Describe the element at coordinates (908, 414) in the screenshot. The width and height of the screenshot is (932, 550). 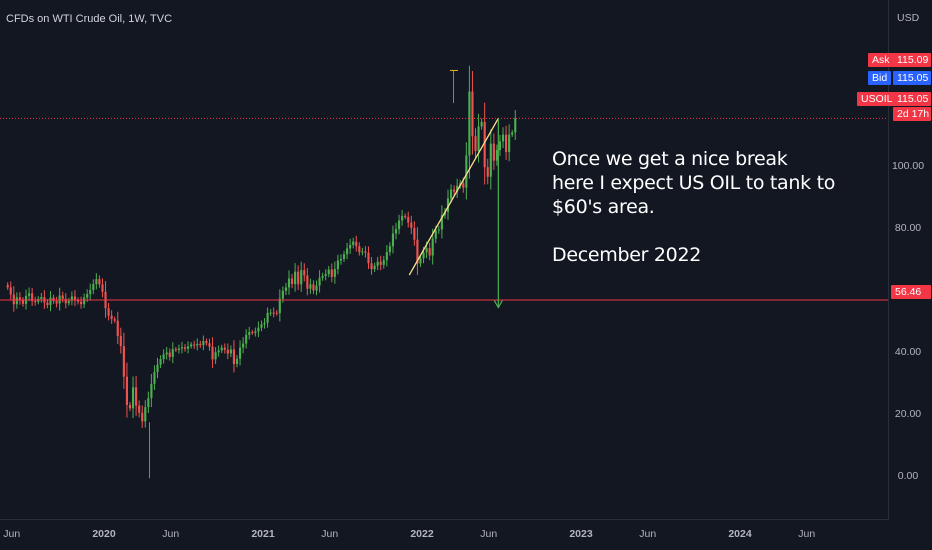
I see `y-tick-label: 20.00` at that location.